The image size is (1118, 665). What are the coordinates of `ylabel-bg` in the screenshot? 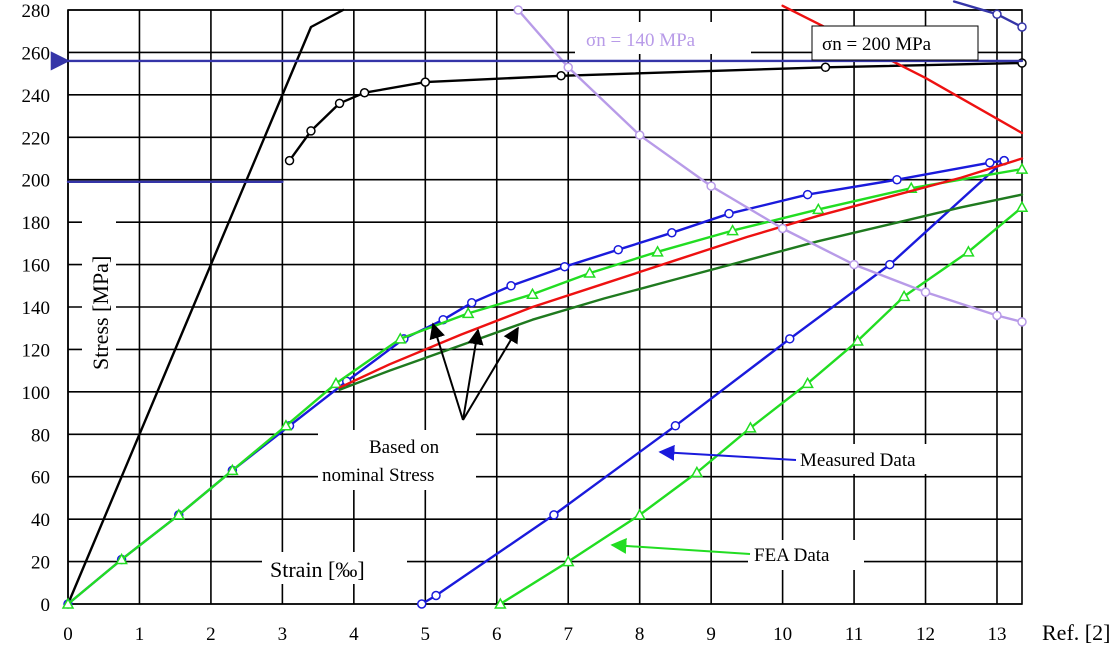 It's located at (99, 295).